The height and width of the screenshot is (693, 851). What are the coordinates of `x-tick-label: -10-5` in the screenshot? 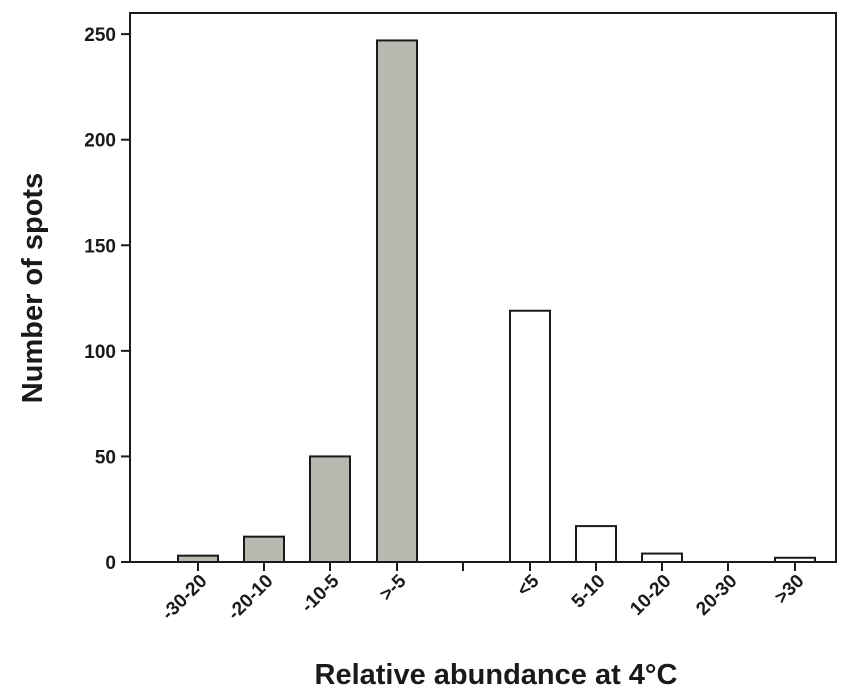 It's located at (320, 593).